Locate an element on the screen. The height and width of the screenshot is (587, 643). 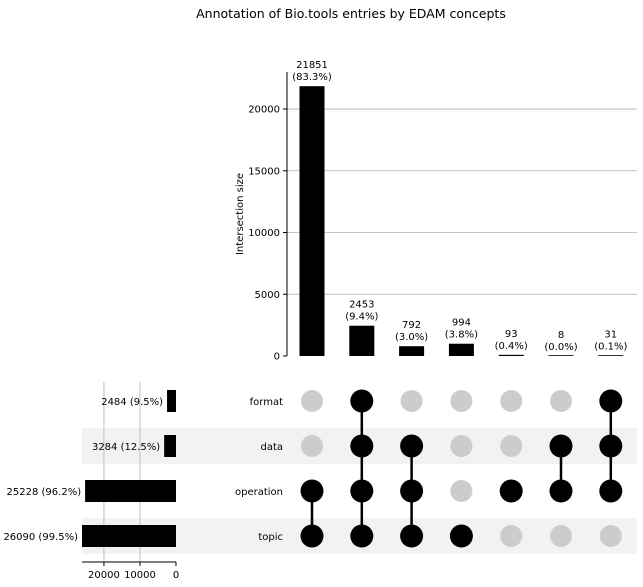
set-tick-label: 10000 is located at coordinates (140, 575).